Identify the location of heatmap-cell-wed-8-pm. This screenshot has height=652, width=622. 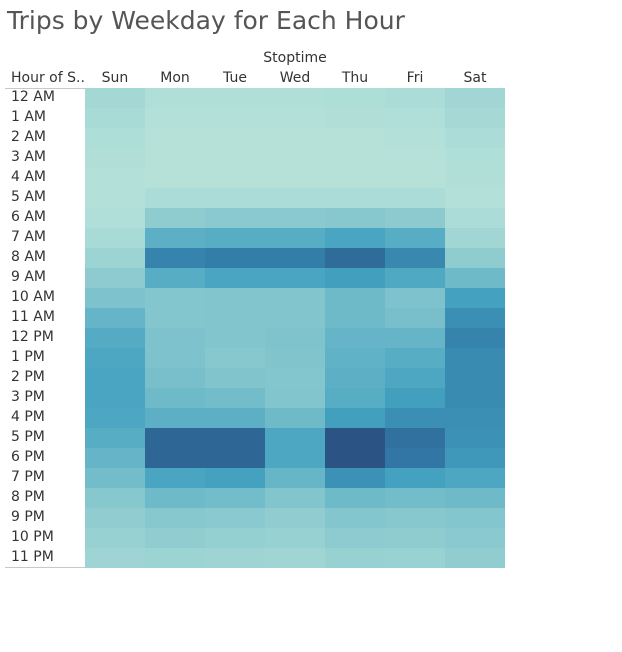
(295, 498).